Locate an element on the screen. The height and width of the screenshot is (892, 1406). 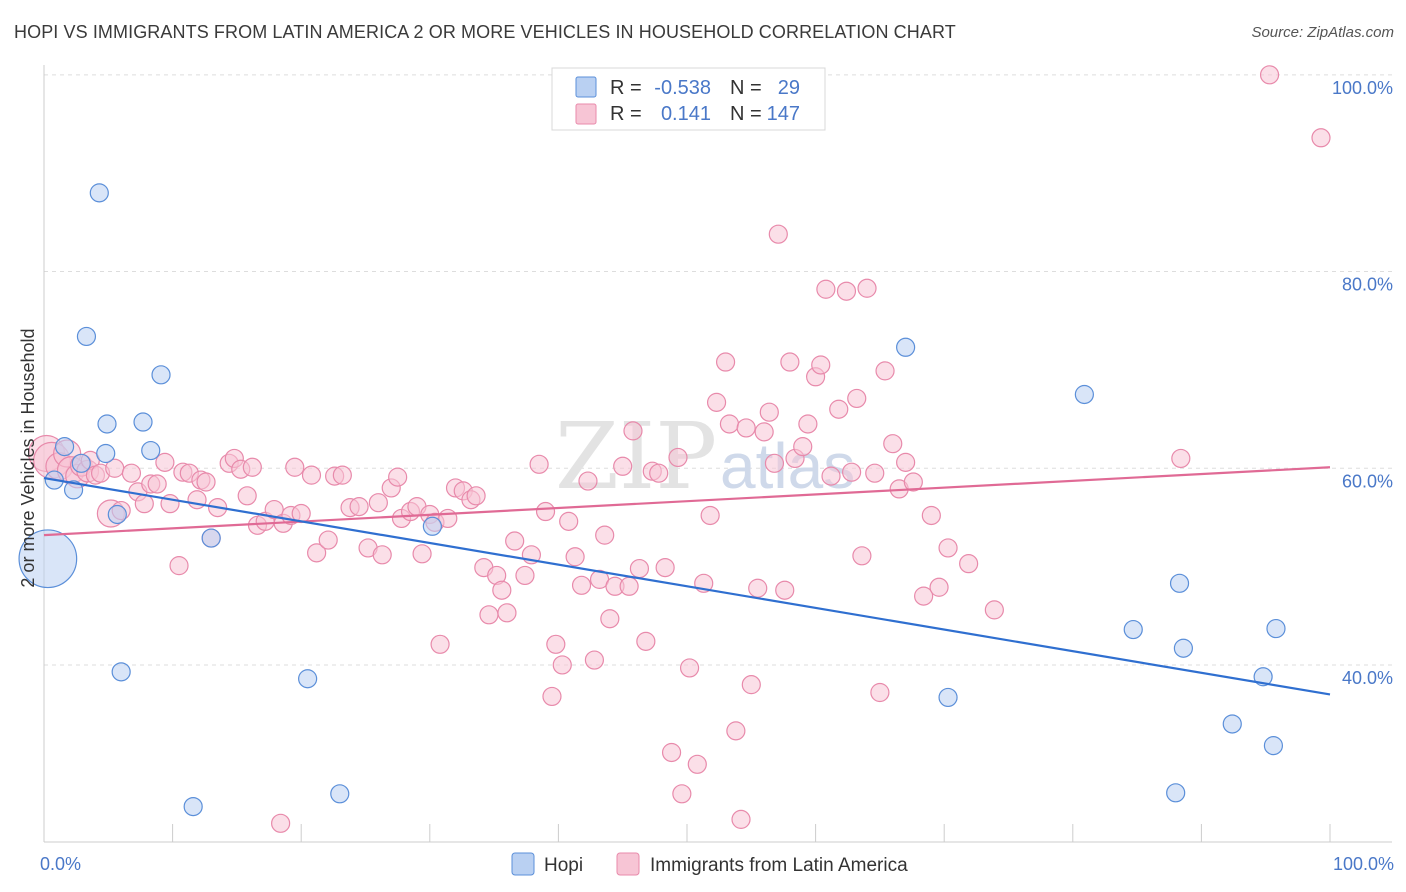
y-tick-label-100: 100.0% is located at coordinates (1362, 88).